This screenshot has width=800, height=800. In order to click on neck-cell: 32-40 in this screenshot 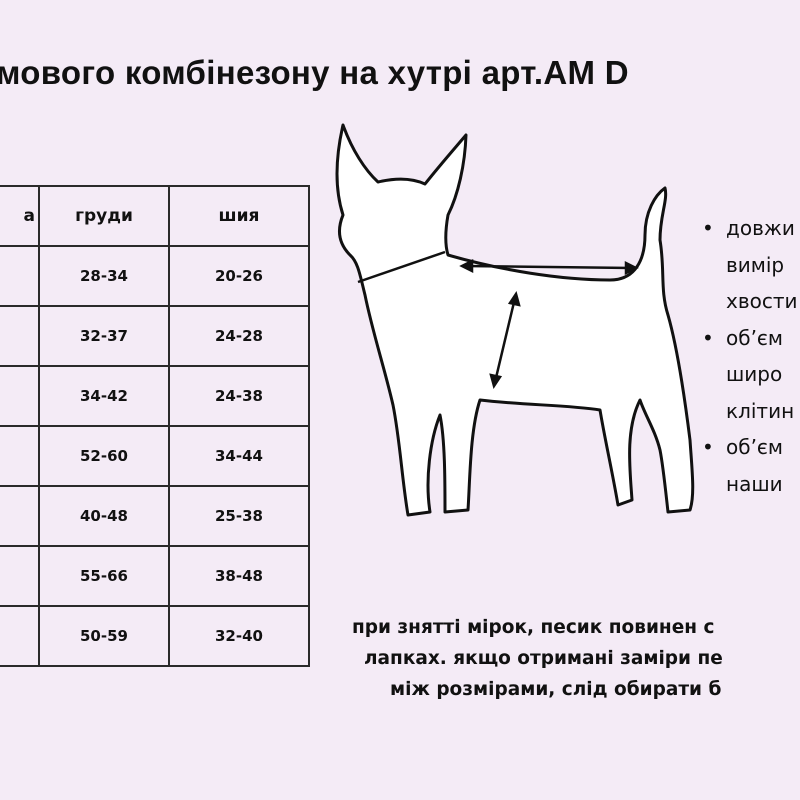, I will do `click(239, 636)`.